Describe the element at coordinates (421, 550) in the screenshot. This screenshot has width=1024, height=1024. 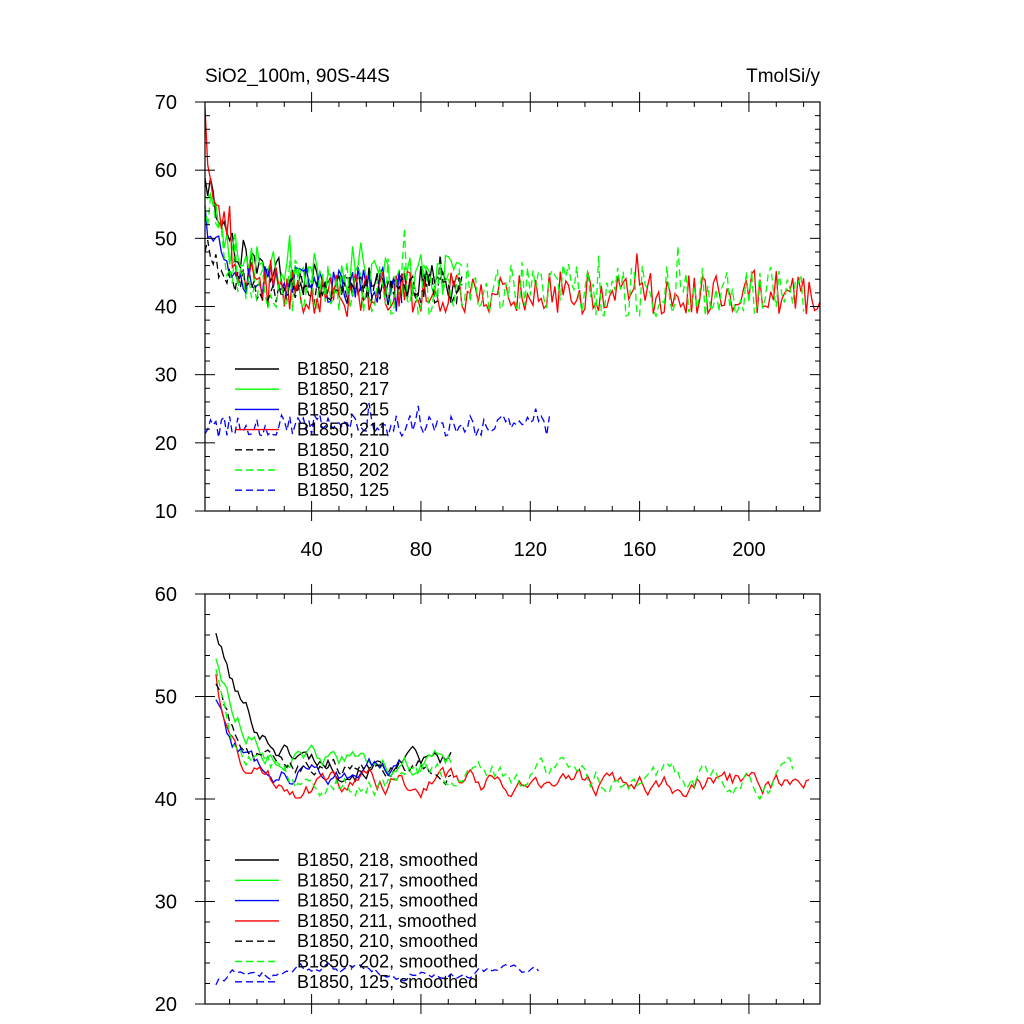
I see `x-tick-label: 80` at that location.